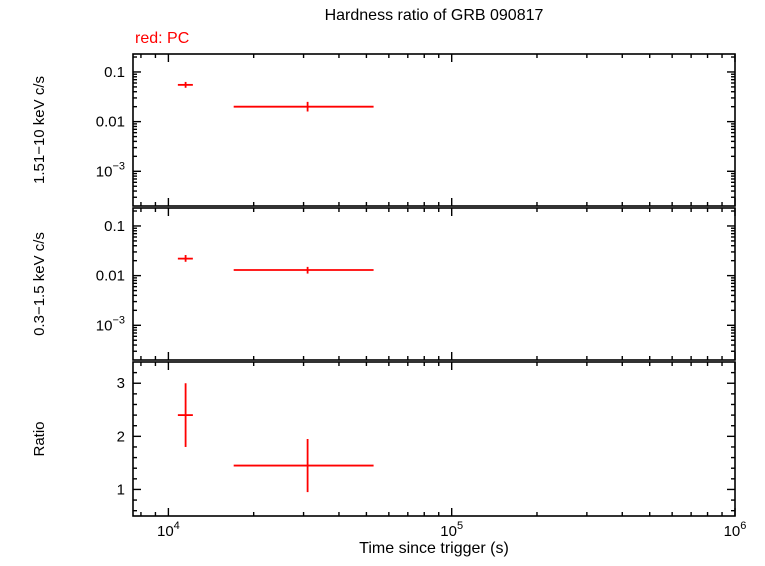  What do you see at coordinates (451, 530) in the screenshot?
I see `tick-label: 10⁵` at bounding box center [451, 530].